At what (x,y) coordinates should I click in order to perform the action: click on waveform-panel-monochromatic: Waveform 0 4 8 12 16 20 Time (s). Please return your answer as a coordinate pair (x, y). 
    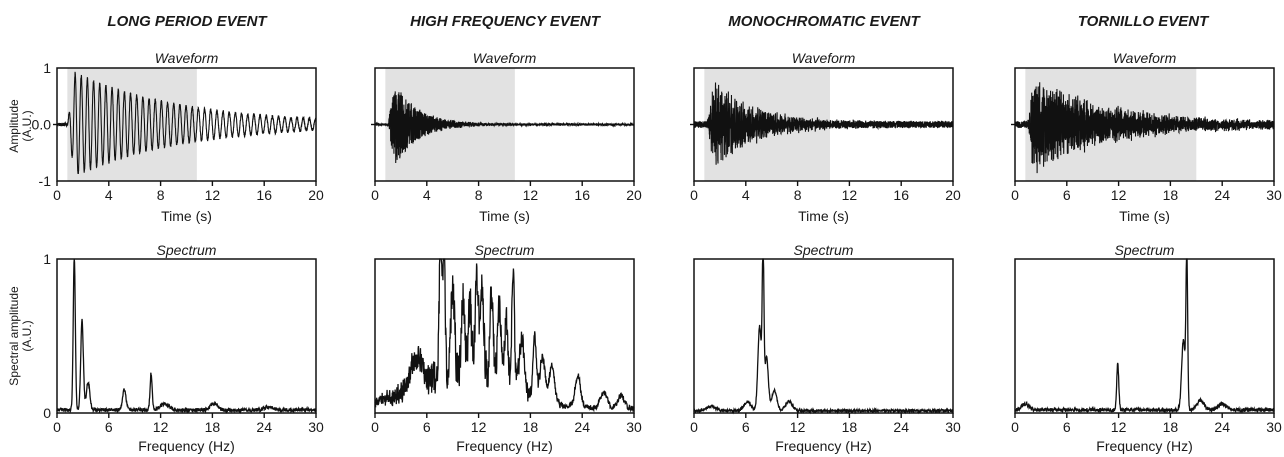
    Looking at the image, I should click on (825, 137).